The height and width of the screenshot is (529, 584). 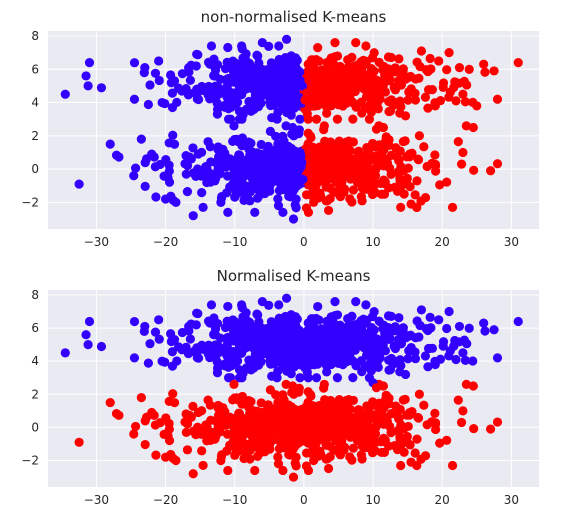 I want to click on y-tick-label: 4, so click(x=35, y=361).